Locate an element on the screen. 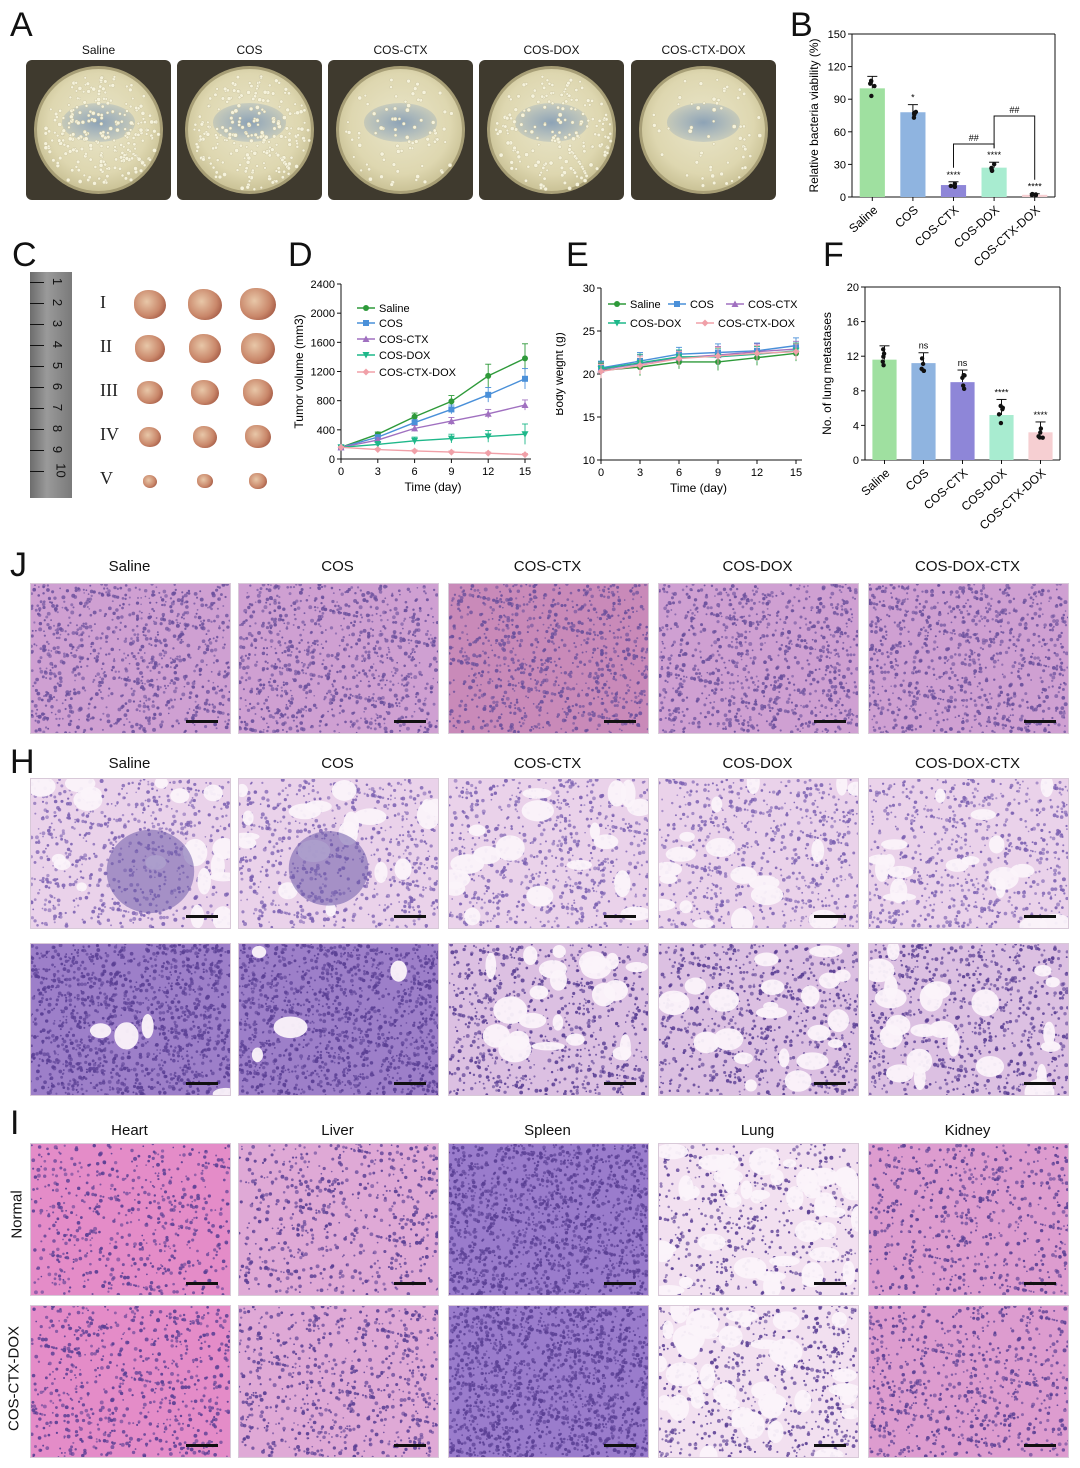  marker is located at coordinates (718, 356).